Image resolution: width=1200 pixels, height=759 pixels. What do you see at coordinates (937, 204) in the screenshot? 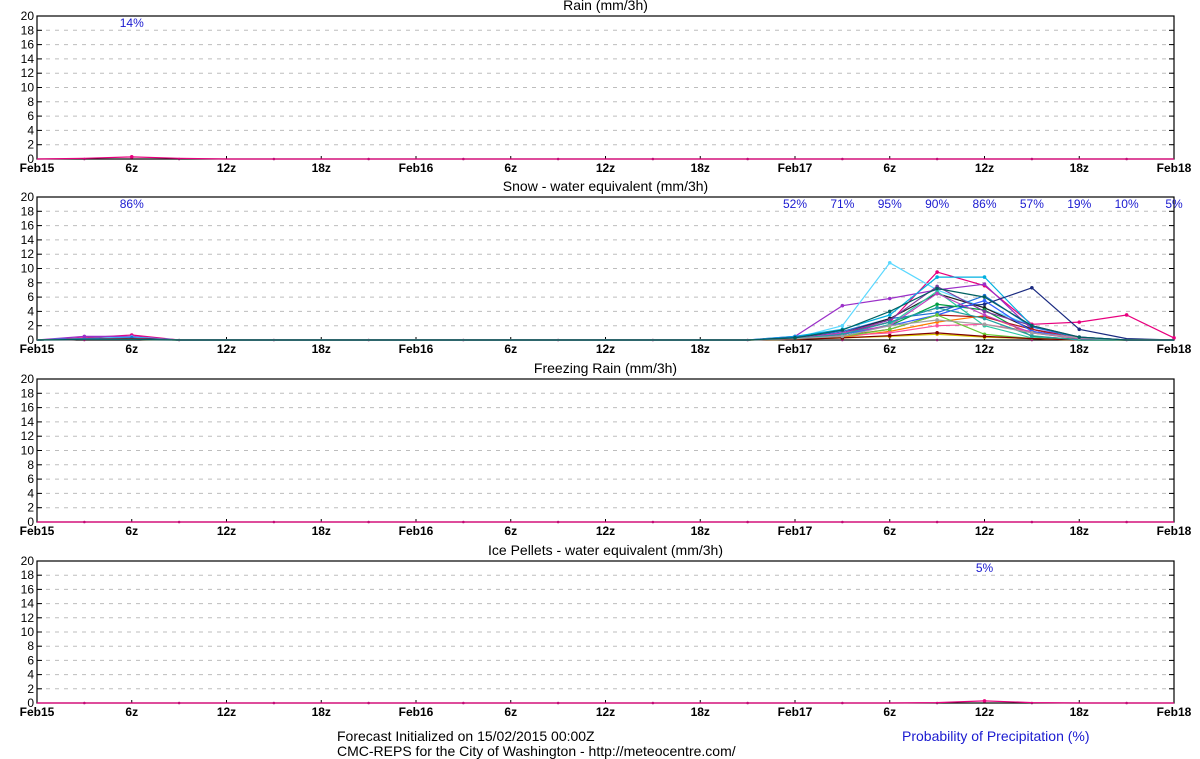
I see `probability-label: 90%` at bounding box center [937, 204].